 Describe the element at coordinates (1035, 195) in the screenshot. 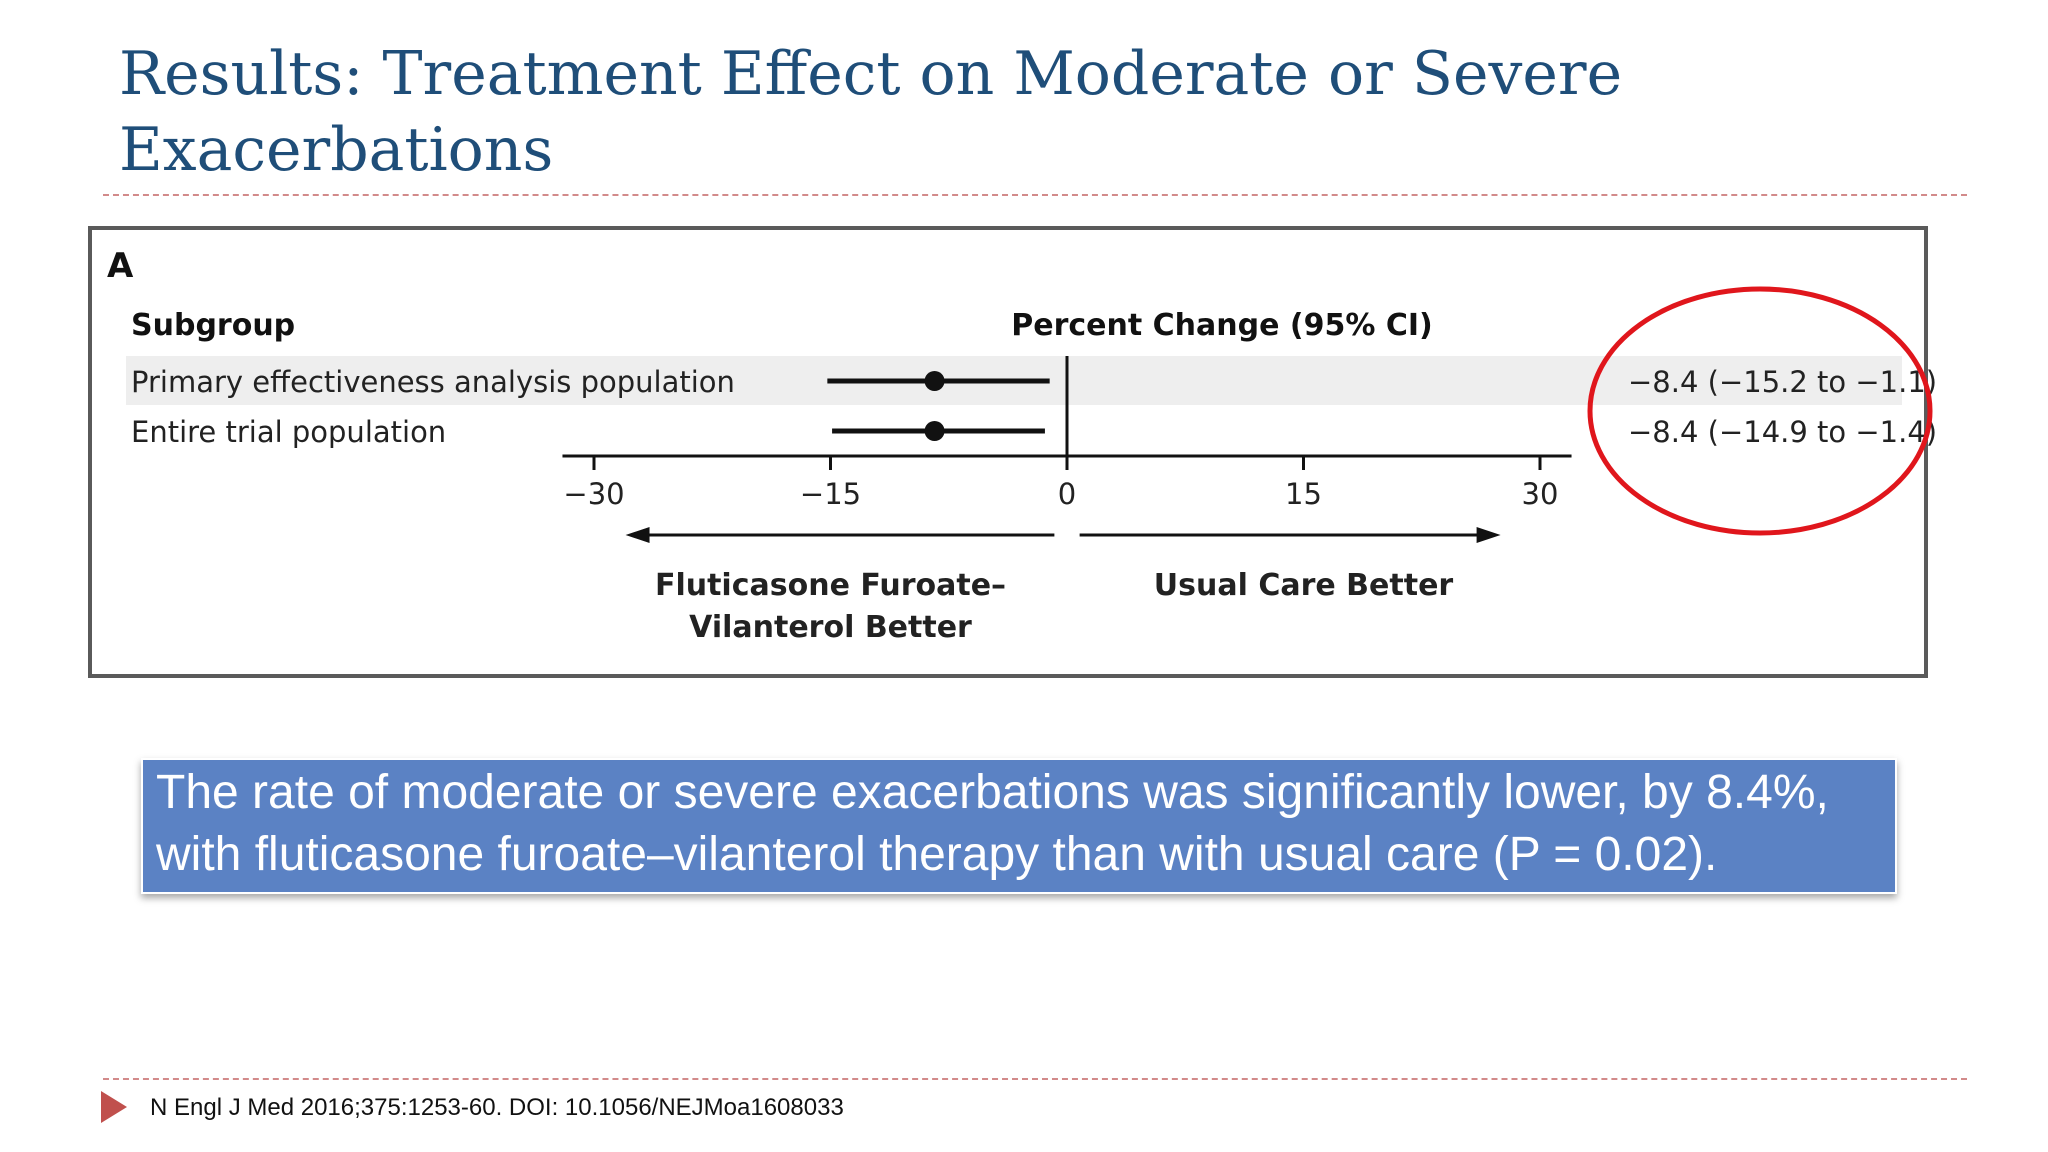

I see `title-divider` at that location.